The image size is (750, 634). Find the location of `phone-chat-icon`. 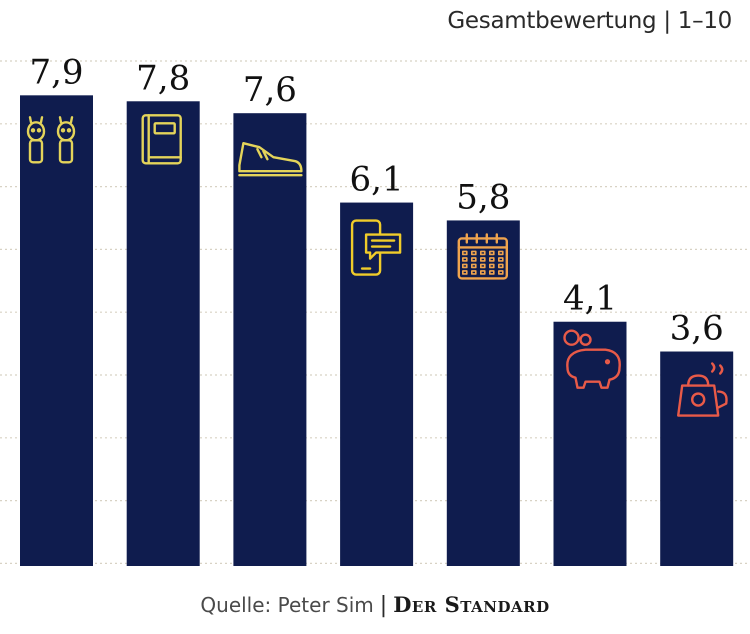

phone-chat-icon is located at coordinates (376, 247).